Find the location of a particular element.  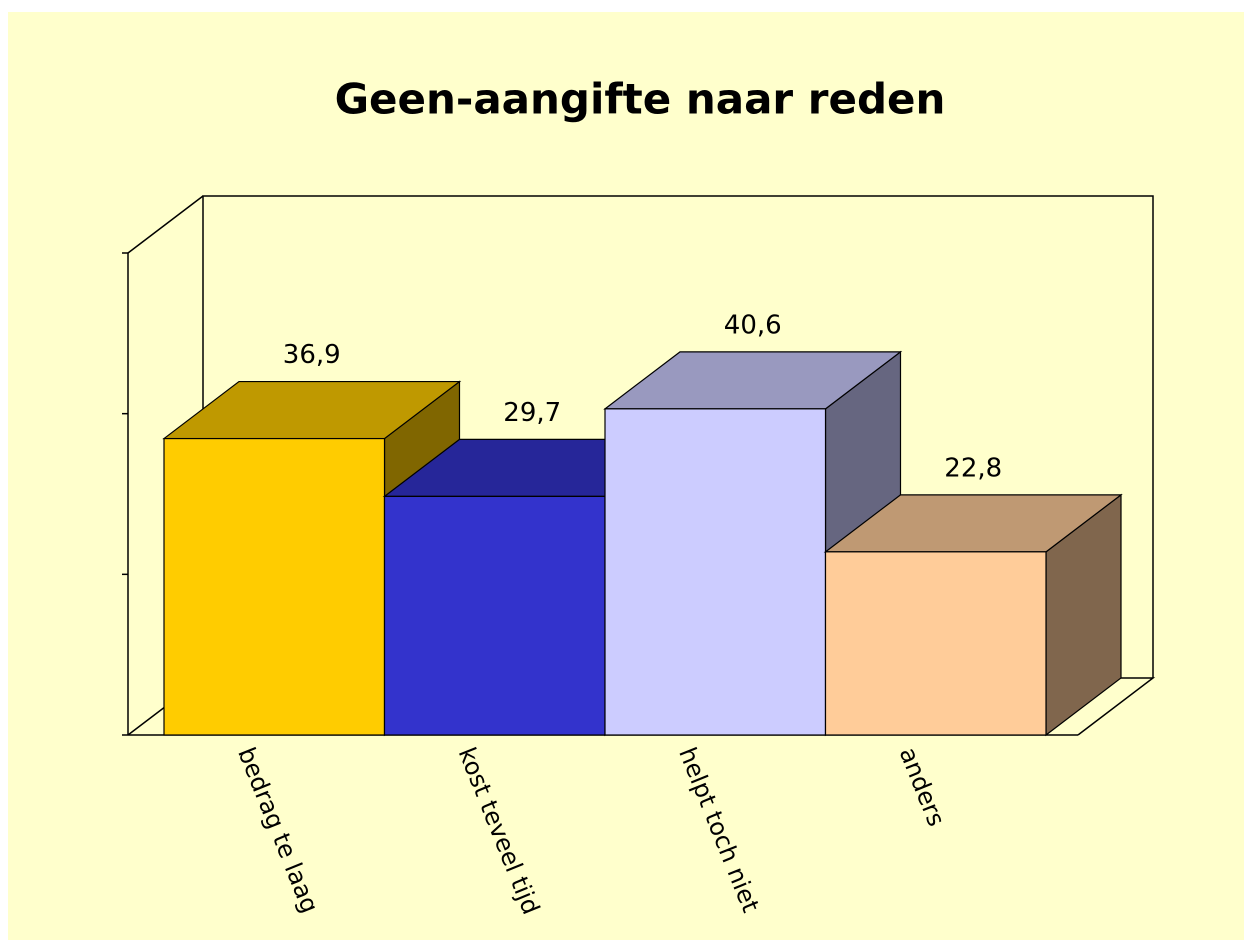

side-top-edge is located at coordinates (165, 224).